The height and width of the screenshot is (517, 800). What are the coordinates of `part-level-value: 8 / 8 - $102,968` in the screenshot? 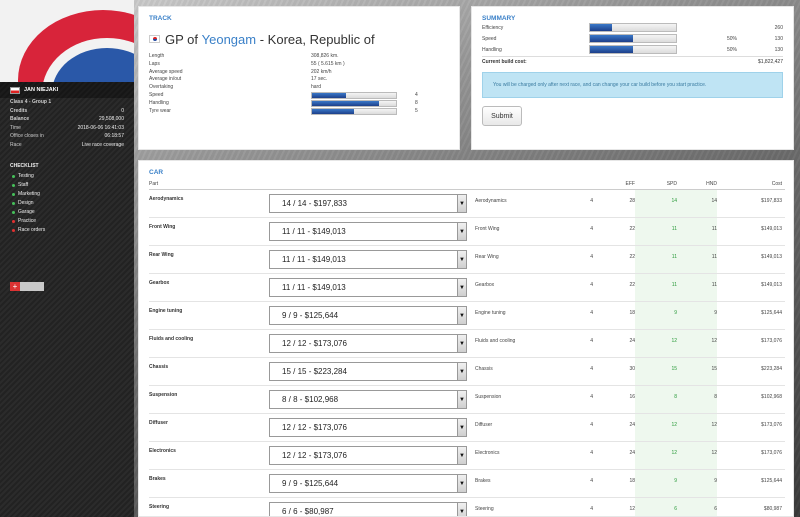 It's located at (310, 399).